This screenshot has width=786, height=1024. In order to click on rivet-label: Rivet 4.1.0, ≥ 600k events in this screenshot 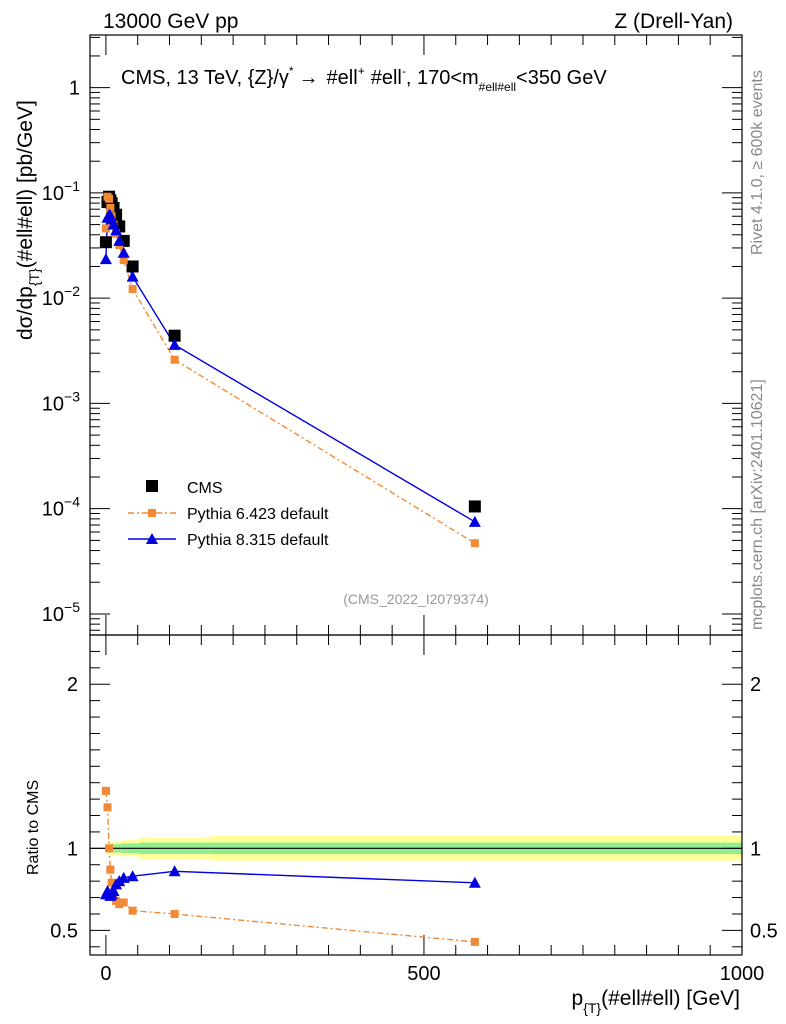, I will do `click(757, 162)`.